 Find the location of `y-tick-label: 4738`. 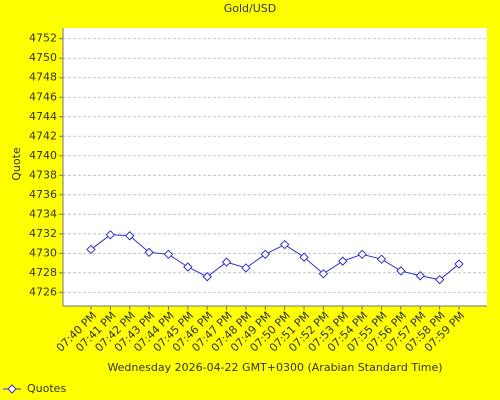

y-tick-label: 4738 is located at coordinates (43, 174).